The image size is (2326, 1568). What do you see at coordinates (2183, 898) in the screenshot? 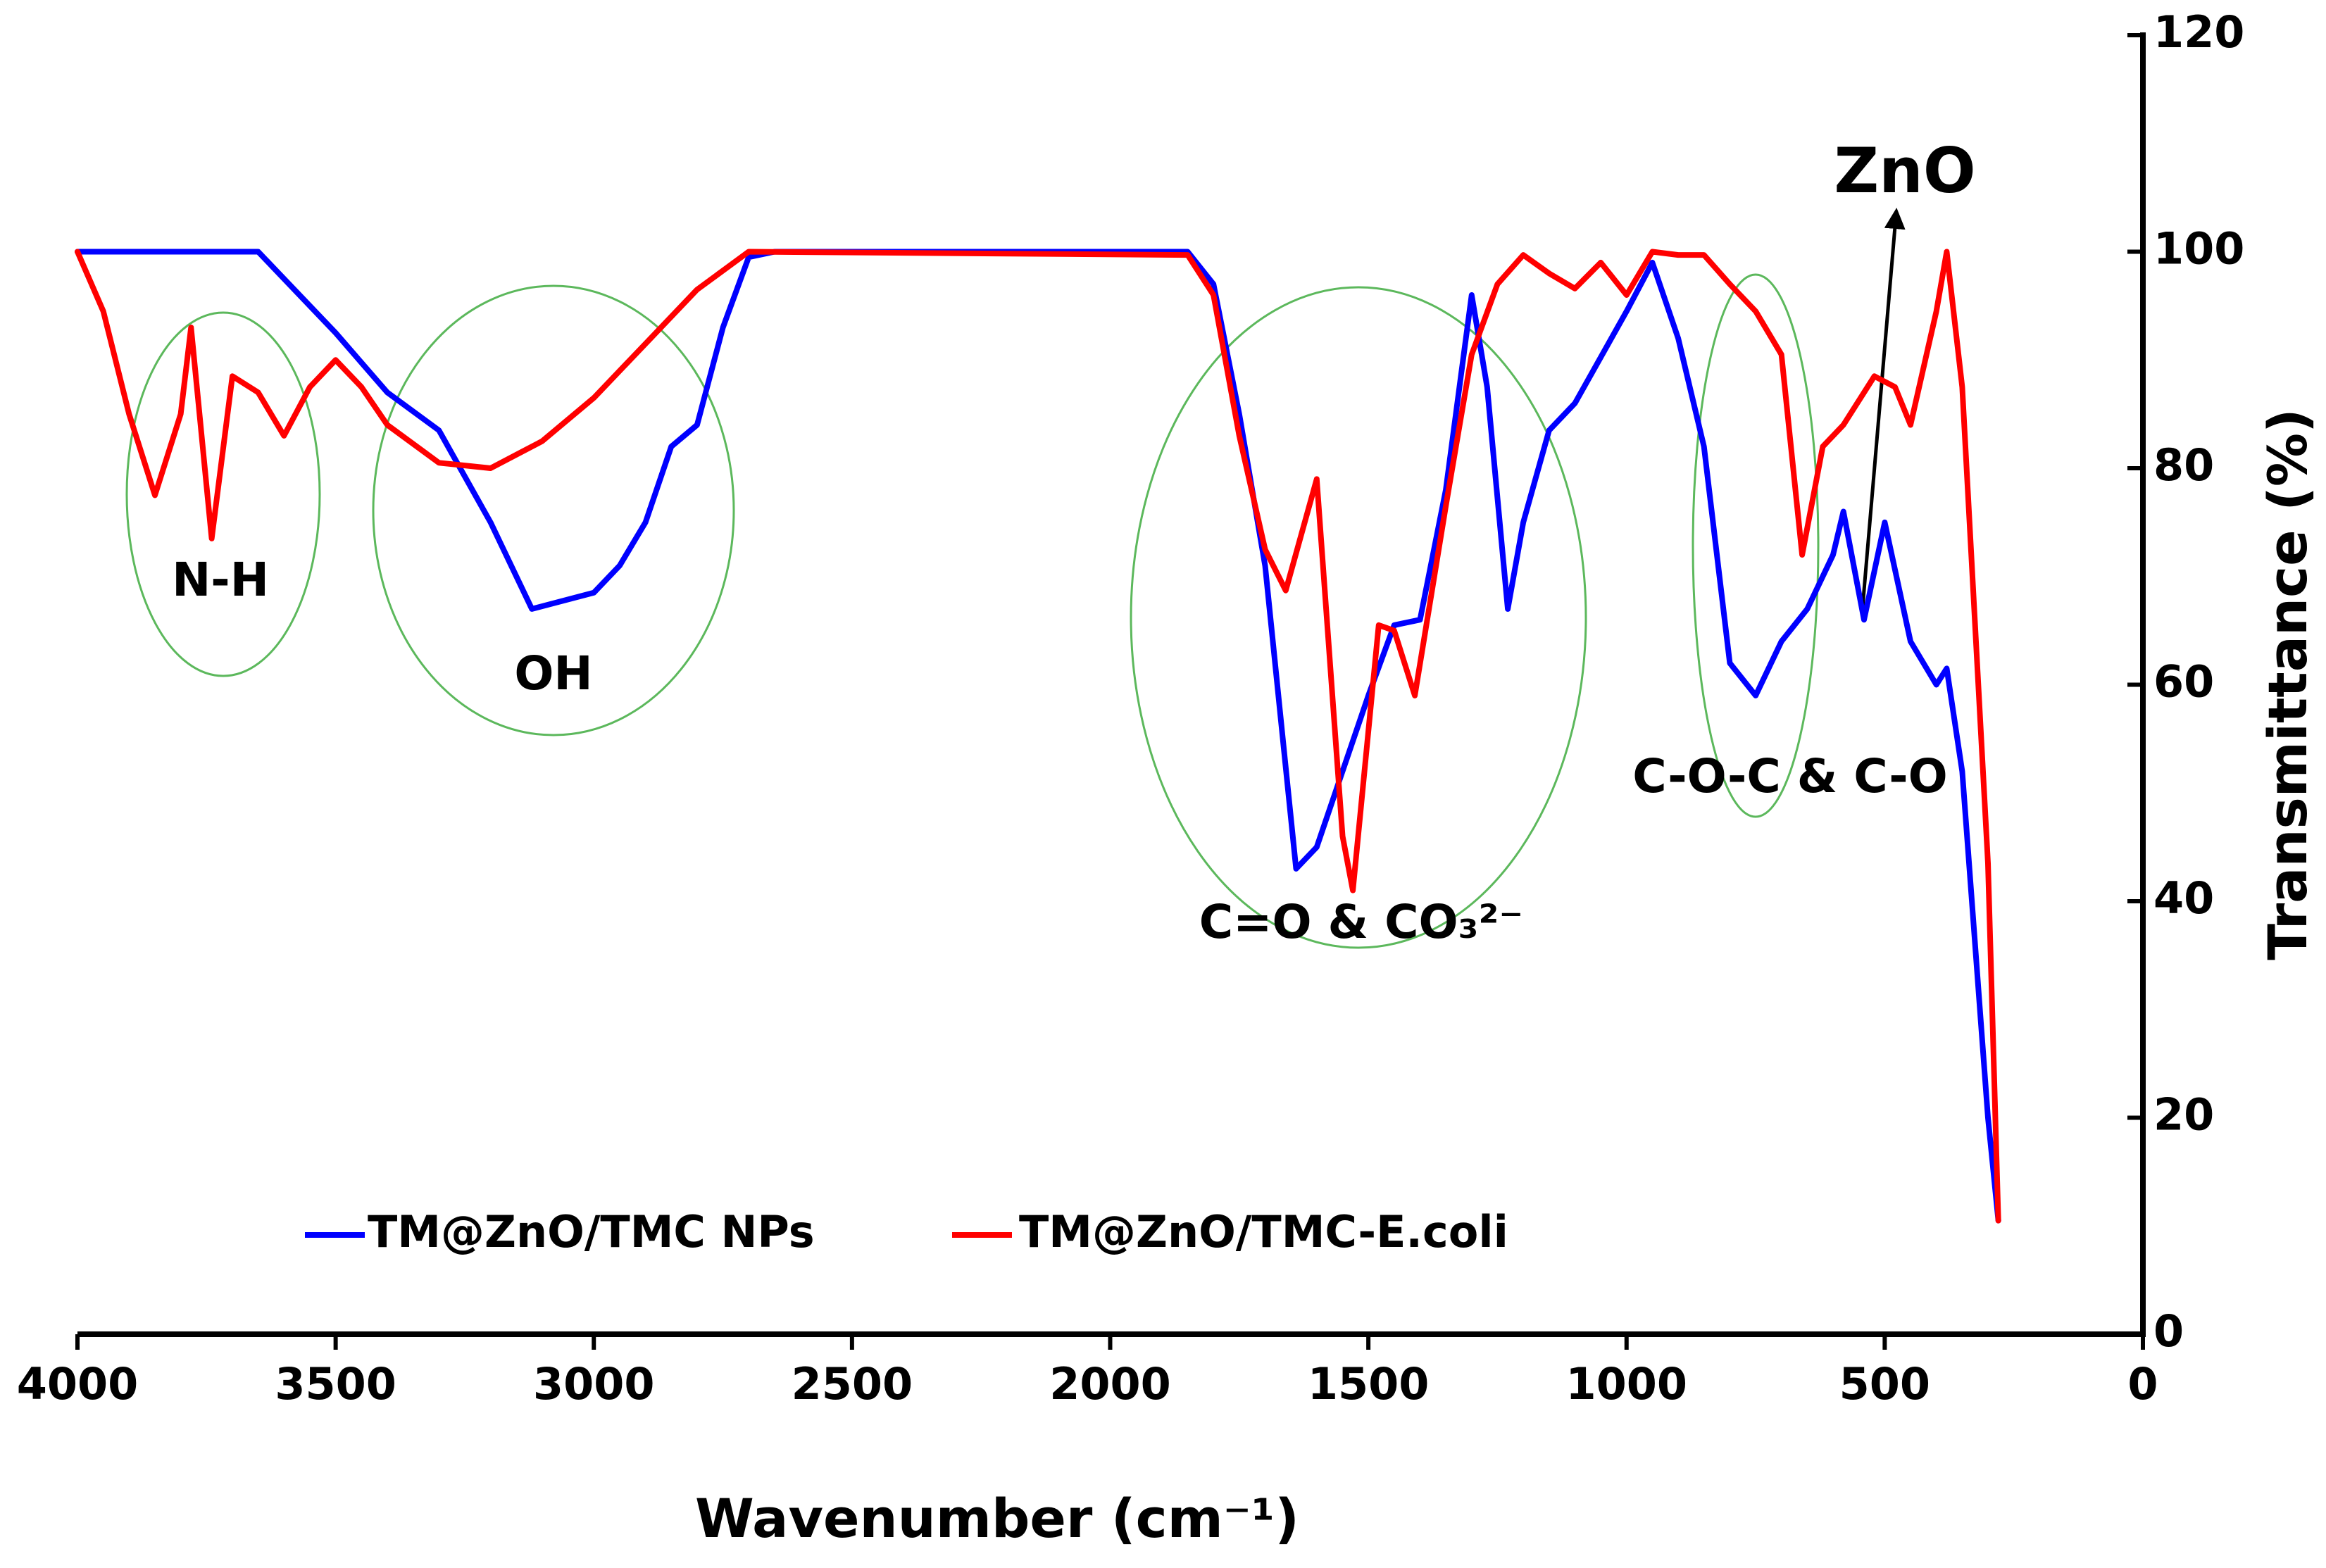
I see `y-tick-label: 40` at bounding box center [2183, 898].